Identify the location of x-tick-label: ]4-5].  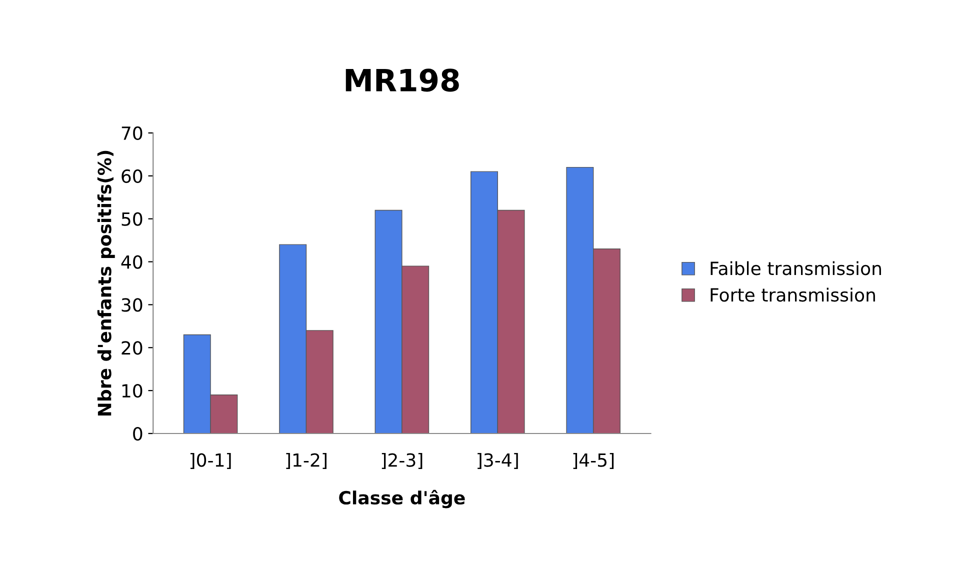
(593, 461).